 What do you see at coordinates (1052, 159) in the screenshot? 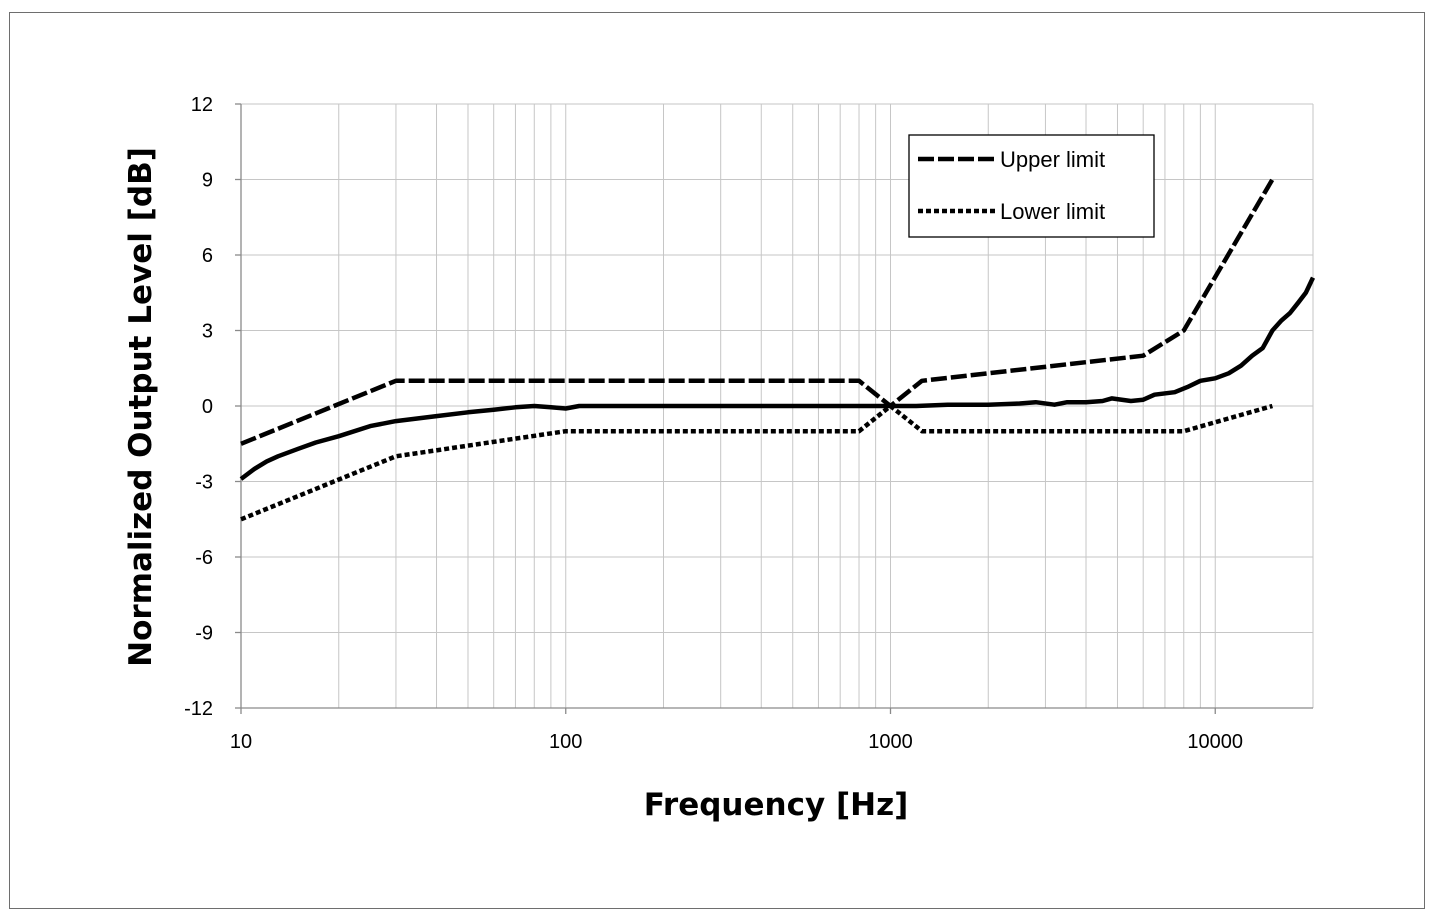
I see `legend-label-upper-limit: Upper limit` at bounding box center [1052, 159].